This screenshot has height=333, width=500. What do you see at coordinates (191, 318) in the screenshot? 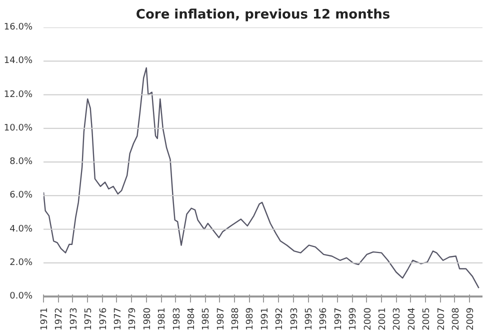
I see `x-tick-label: 1984` at bounding box center [191, 318].